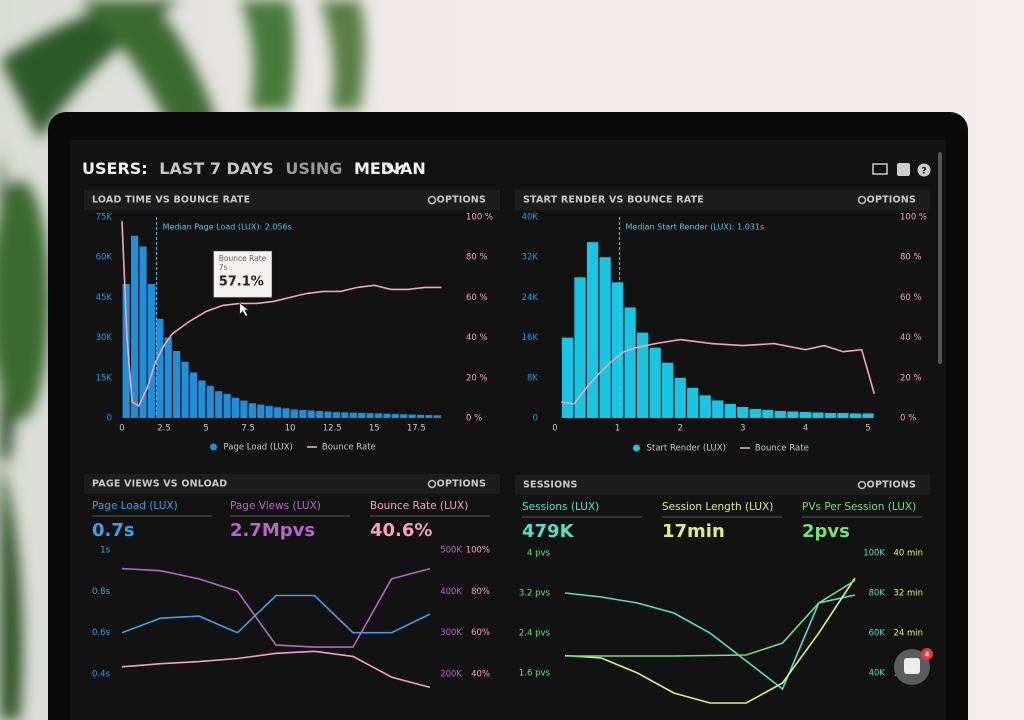  Describe the element at coordinates (927, 654) in the screenshot. I see `notification-badge` at that location.